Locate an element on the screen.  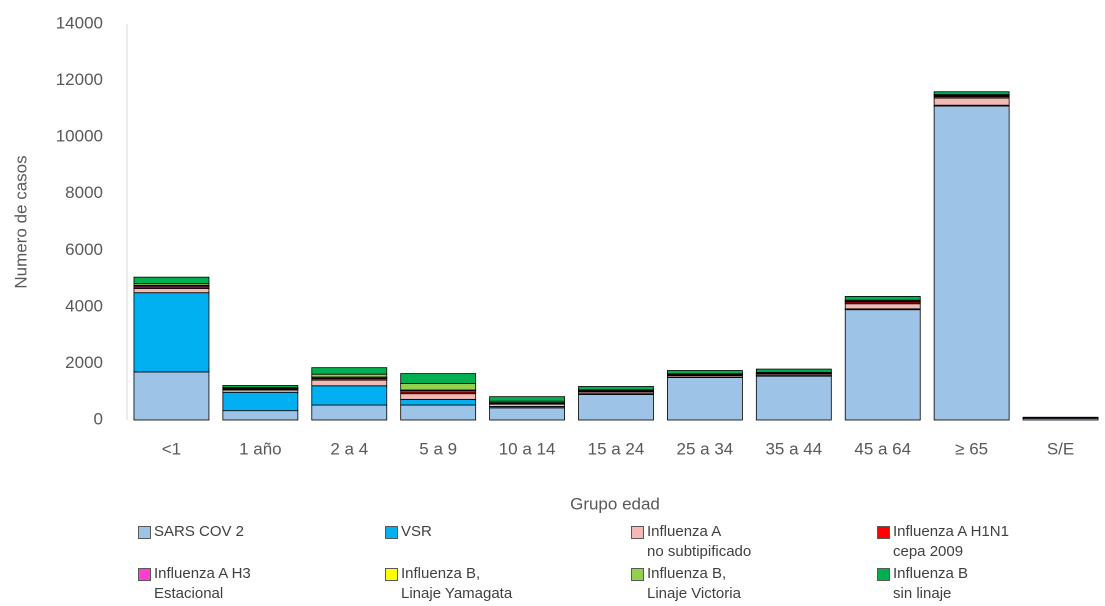
legend-item: Influenza A no subtipificado is located at coordinates (691, 542).